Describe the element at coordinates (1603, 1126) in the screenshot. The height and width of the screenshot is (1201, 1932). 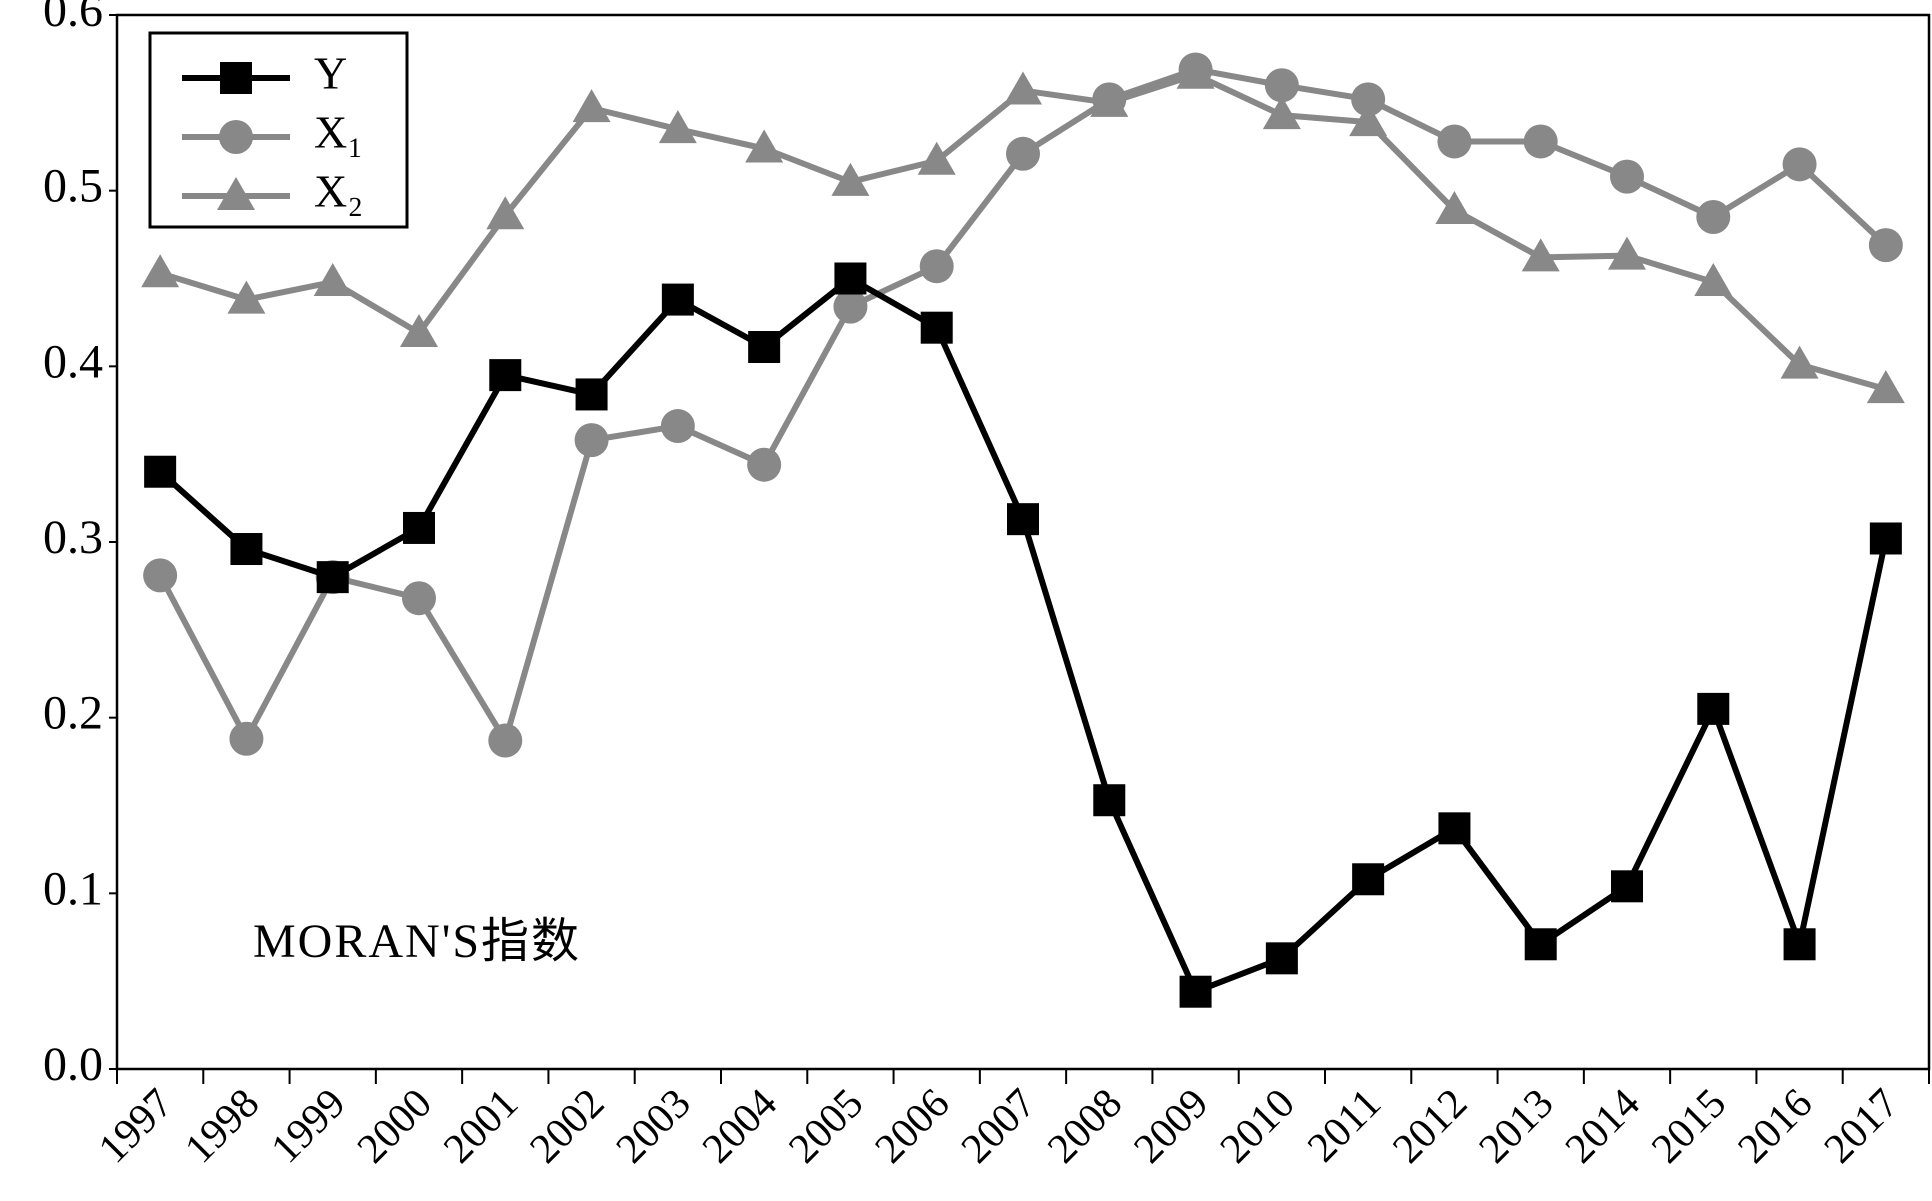
I see `x-tick-label: 2014` at that location.